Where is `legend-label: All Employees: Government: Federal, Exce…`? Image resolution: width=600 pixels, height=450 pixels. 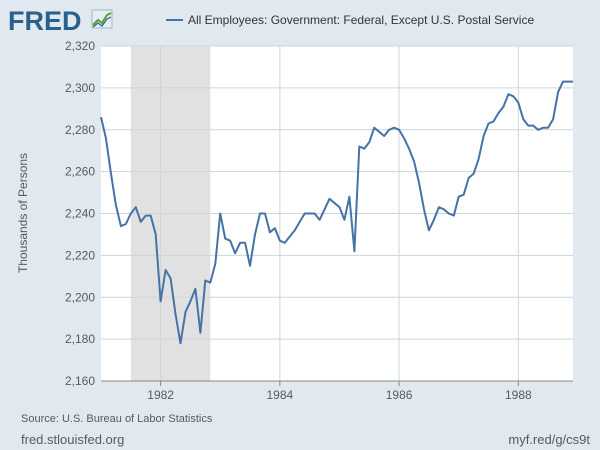
legend-label: All Employees: Government: Federal, Exce… is located at coordinates (361, 20).